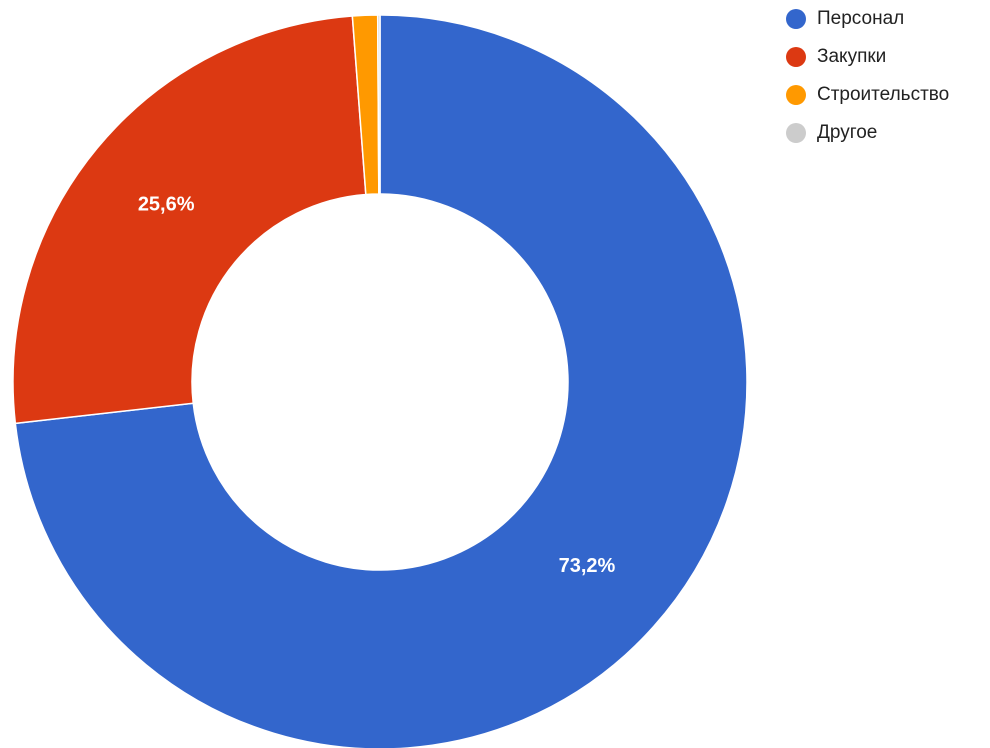  I want to click on legend-label: Другое, so click(847, 132).